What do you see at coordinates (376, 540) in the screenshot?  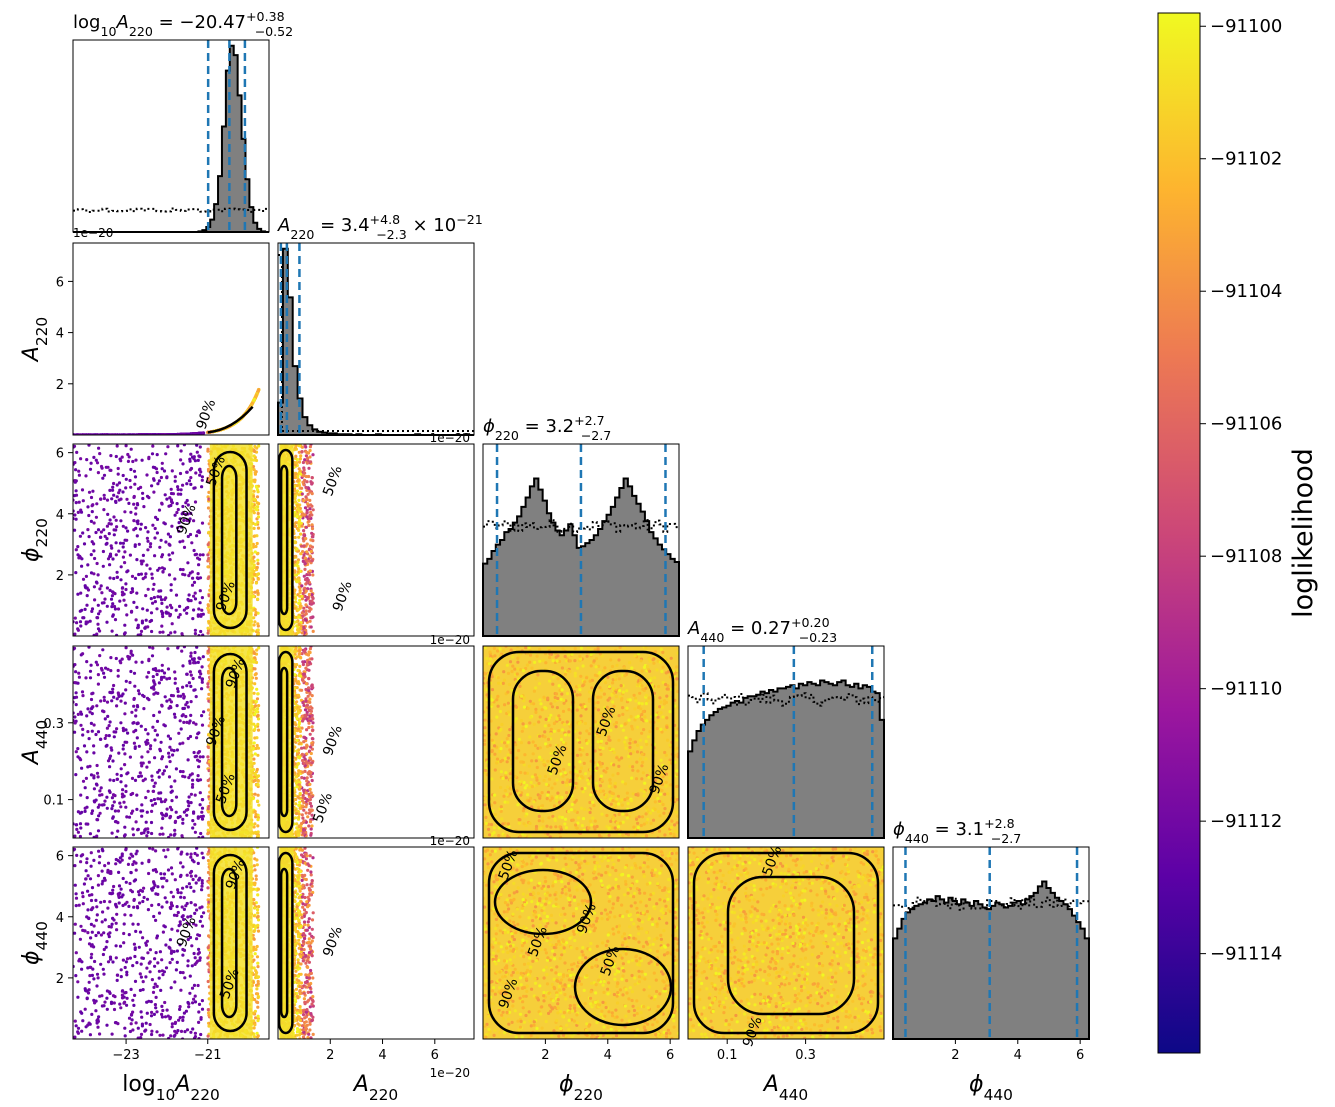 I see `scatter-panel-phi220-vs-A220` at bounding box center [376, 540].